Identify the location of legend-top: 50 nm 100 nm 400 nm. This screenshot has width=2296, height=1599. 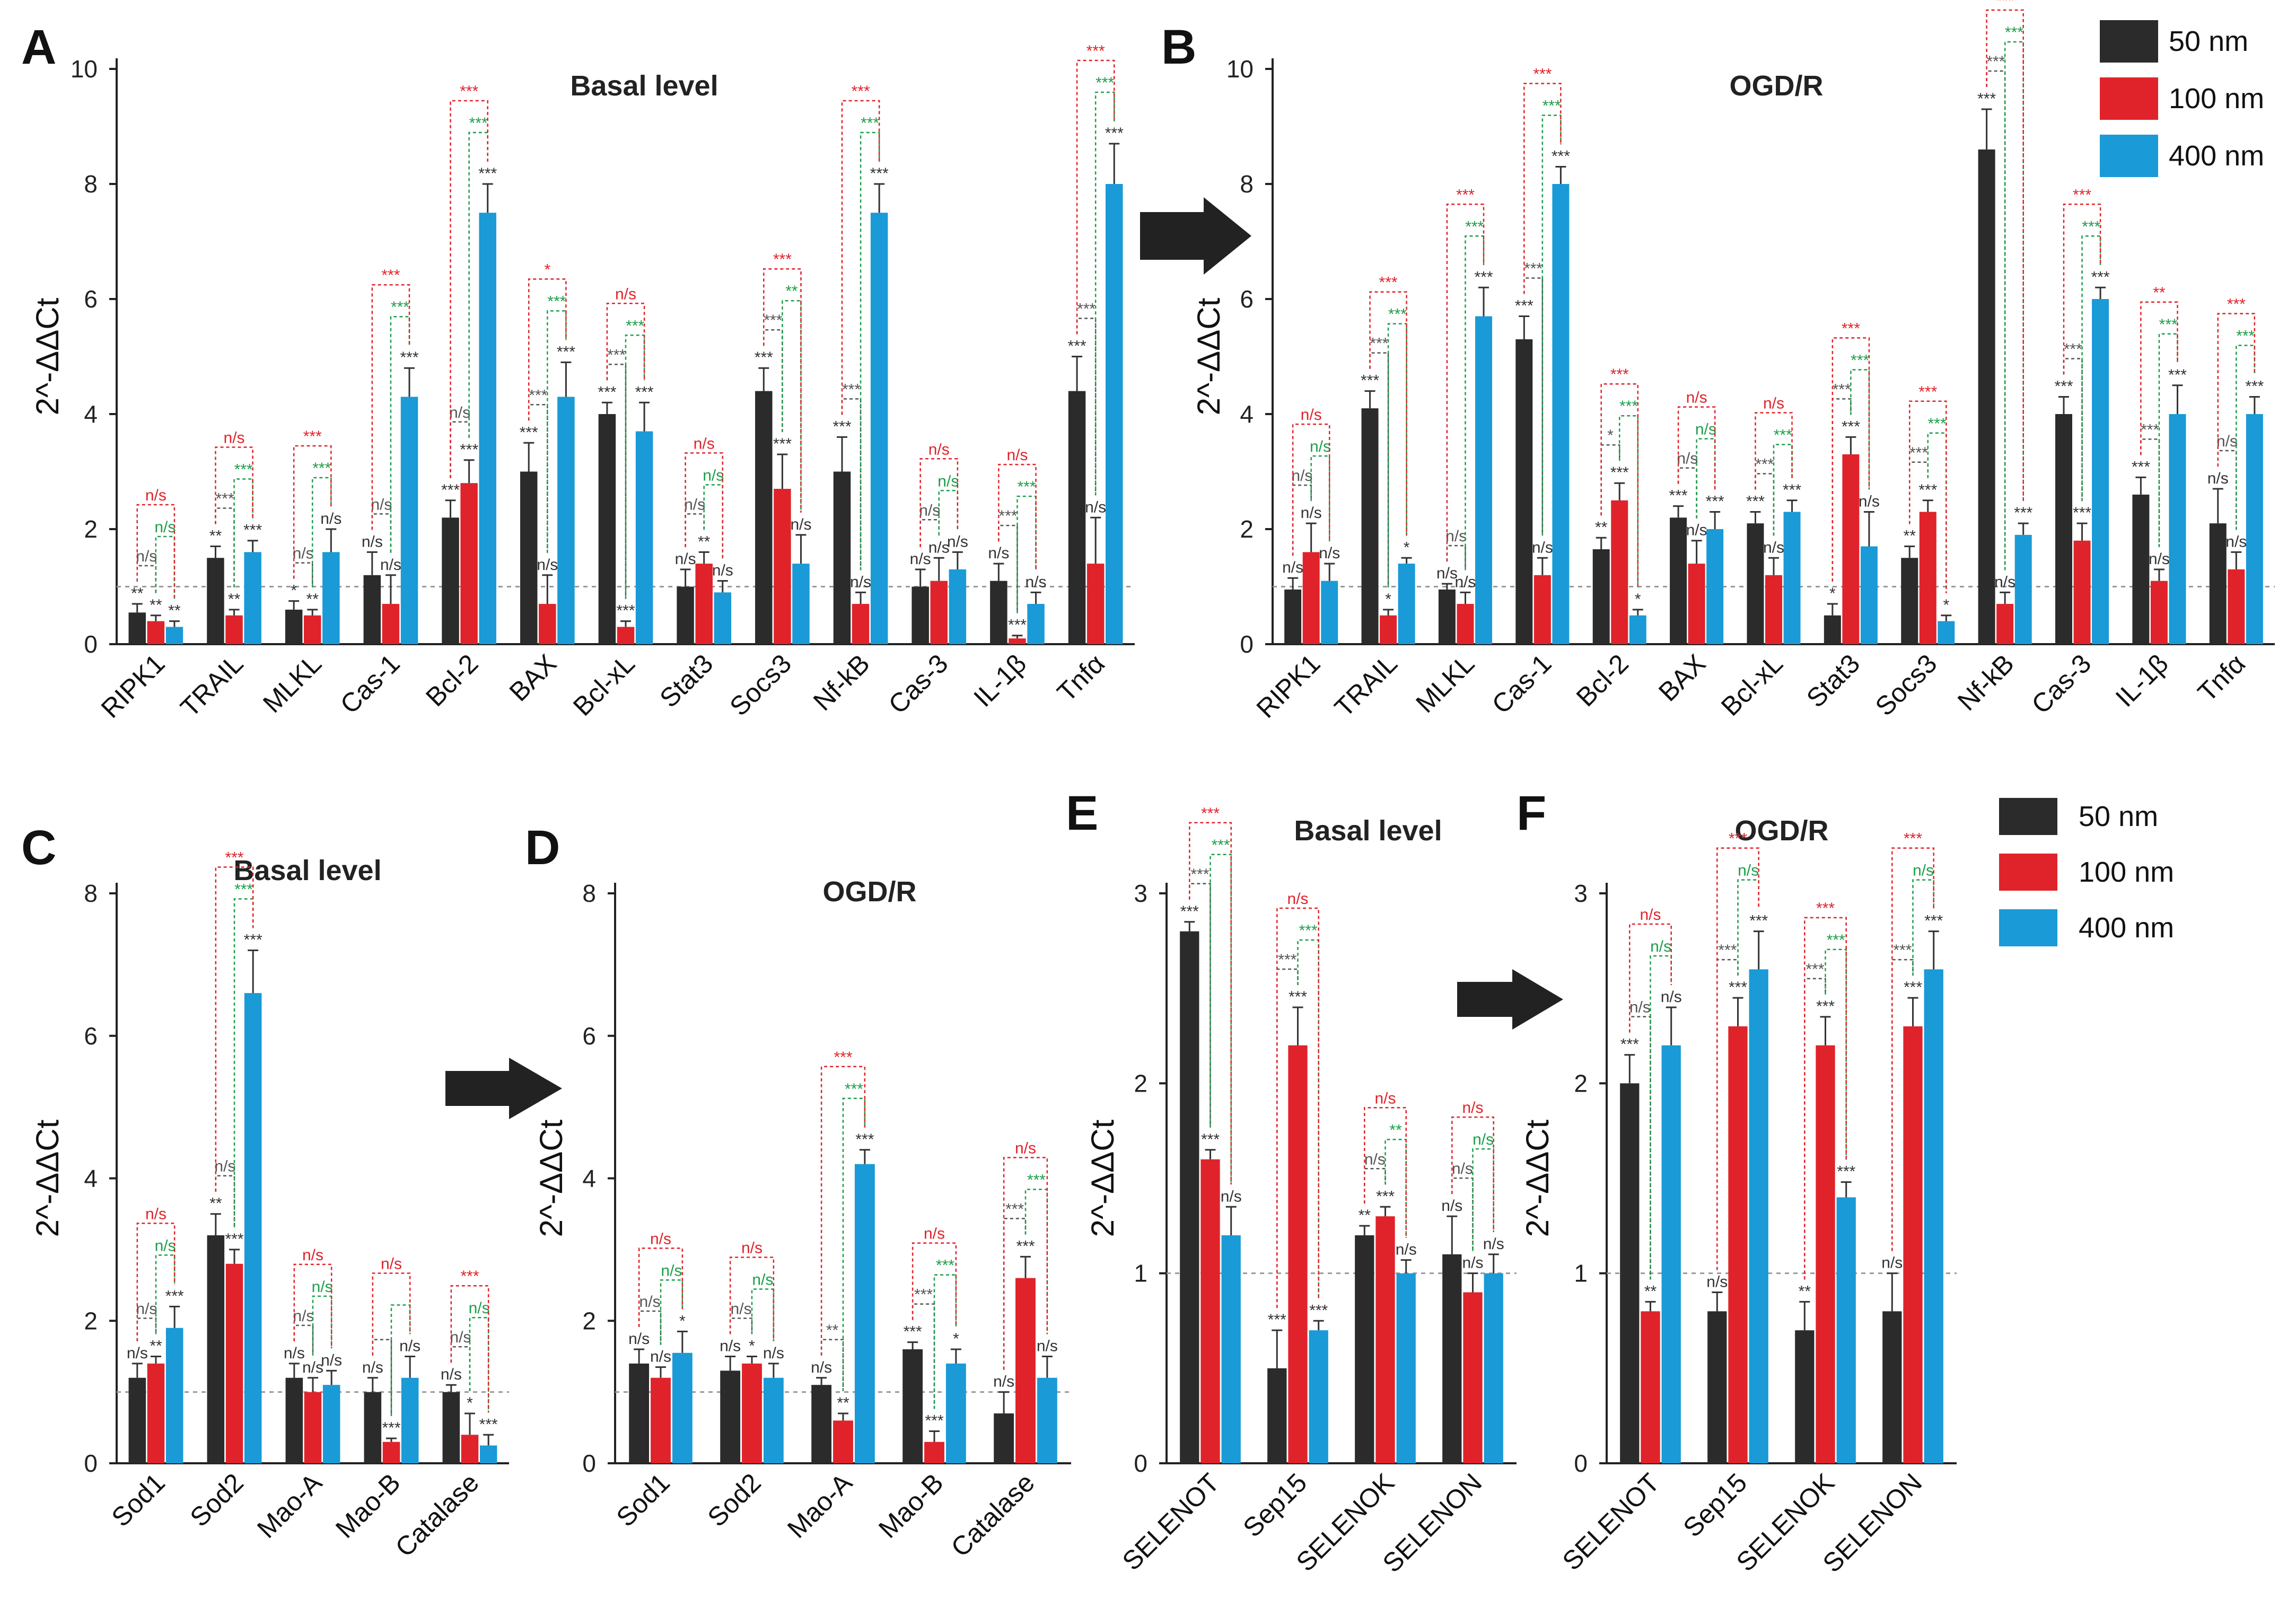
(2182, 98).